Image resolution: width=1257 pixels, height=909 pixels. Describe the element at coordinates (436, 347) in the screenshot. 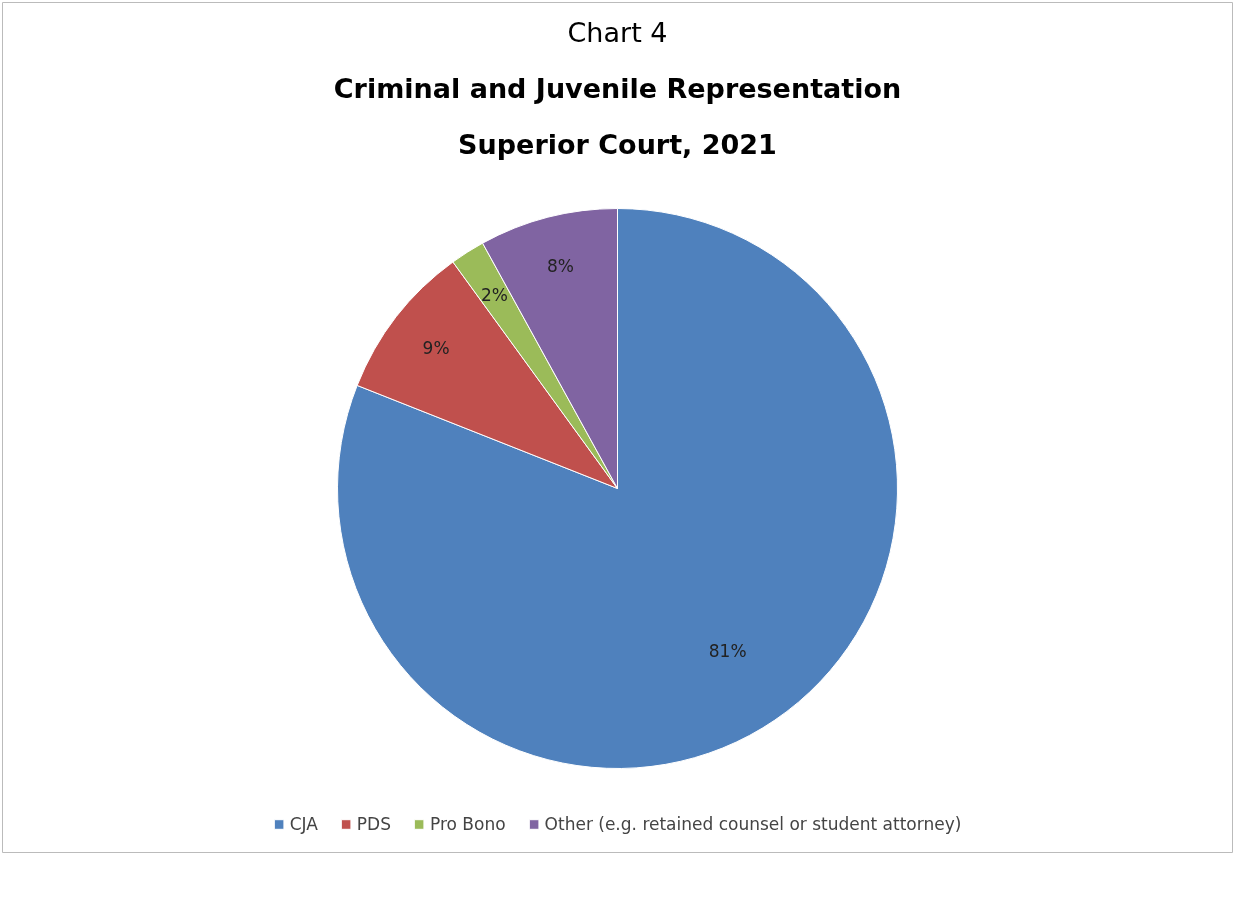

I see `data-label: 9%` at that location.